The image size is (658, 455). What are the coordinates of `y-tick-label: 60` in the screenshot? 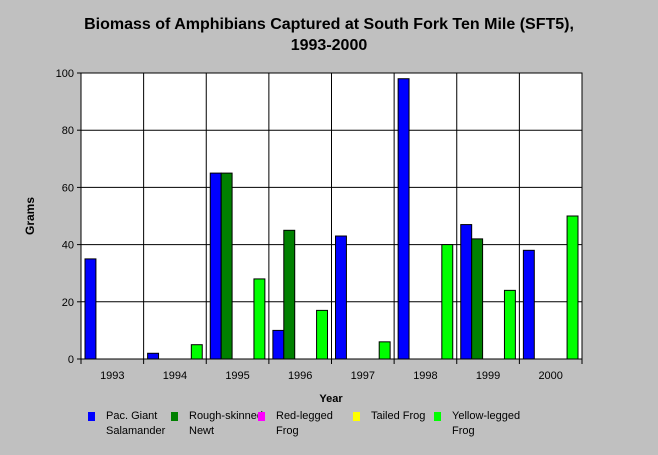 It's located at (68, 188).